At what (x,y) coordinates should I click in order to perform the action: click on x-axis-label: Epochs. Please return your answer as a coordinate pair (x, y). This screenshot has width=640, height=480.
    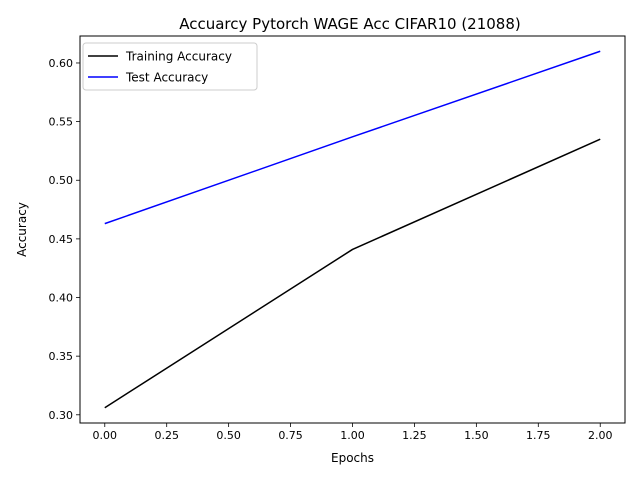
    Looking at the image, I should click on (352, 458).